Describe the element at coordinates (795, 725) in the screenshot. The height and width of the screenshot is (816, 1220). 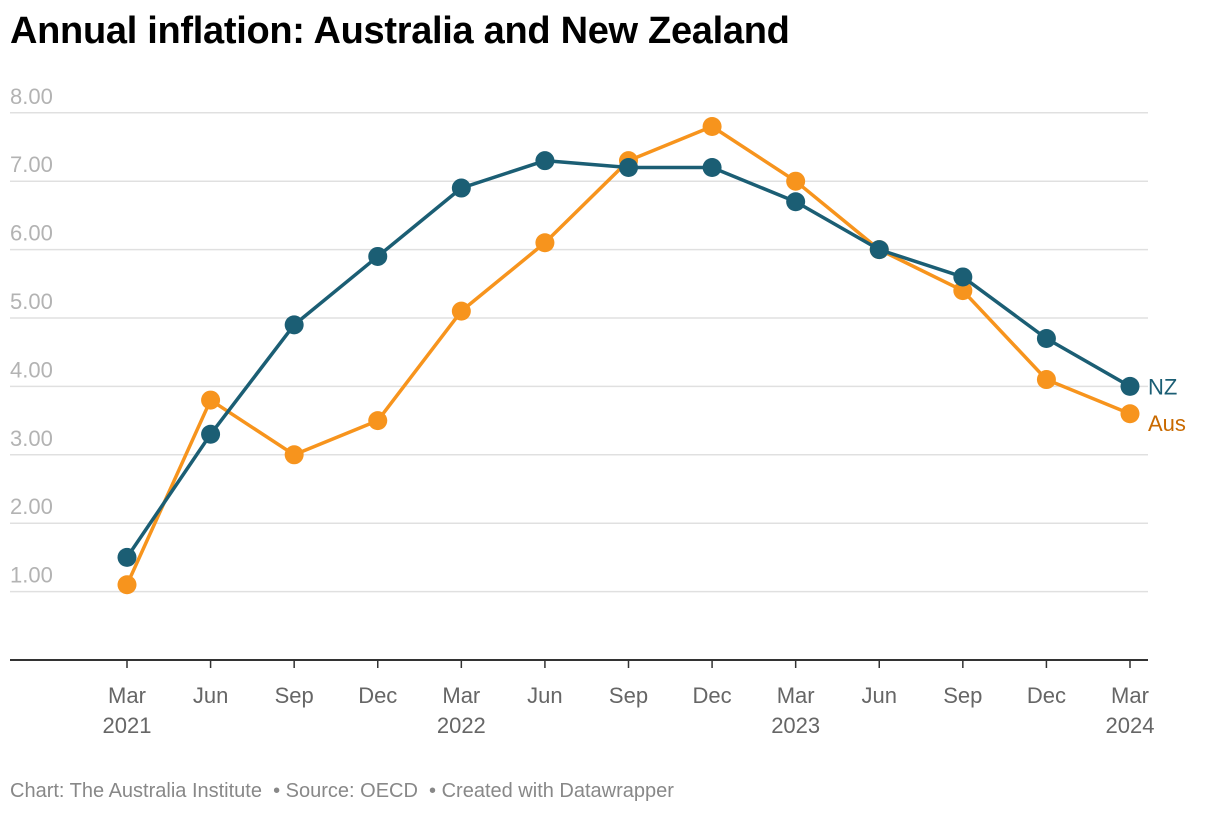
I see `x-tick-year-label: 2023` at that location.